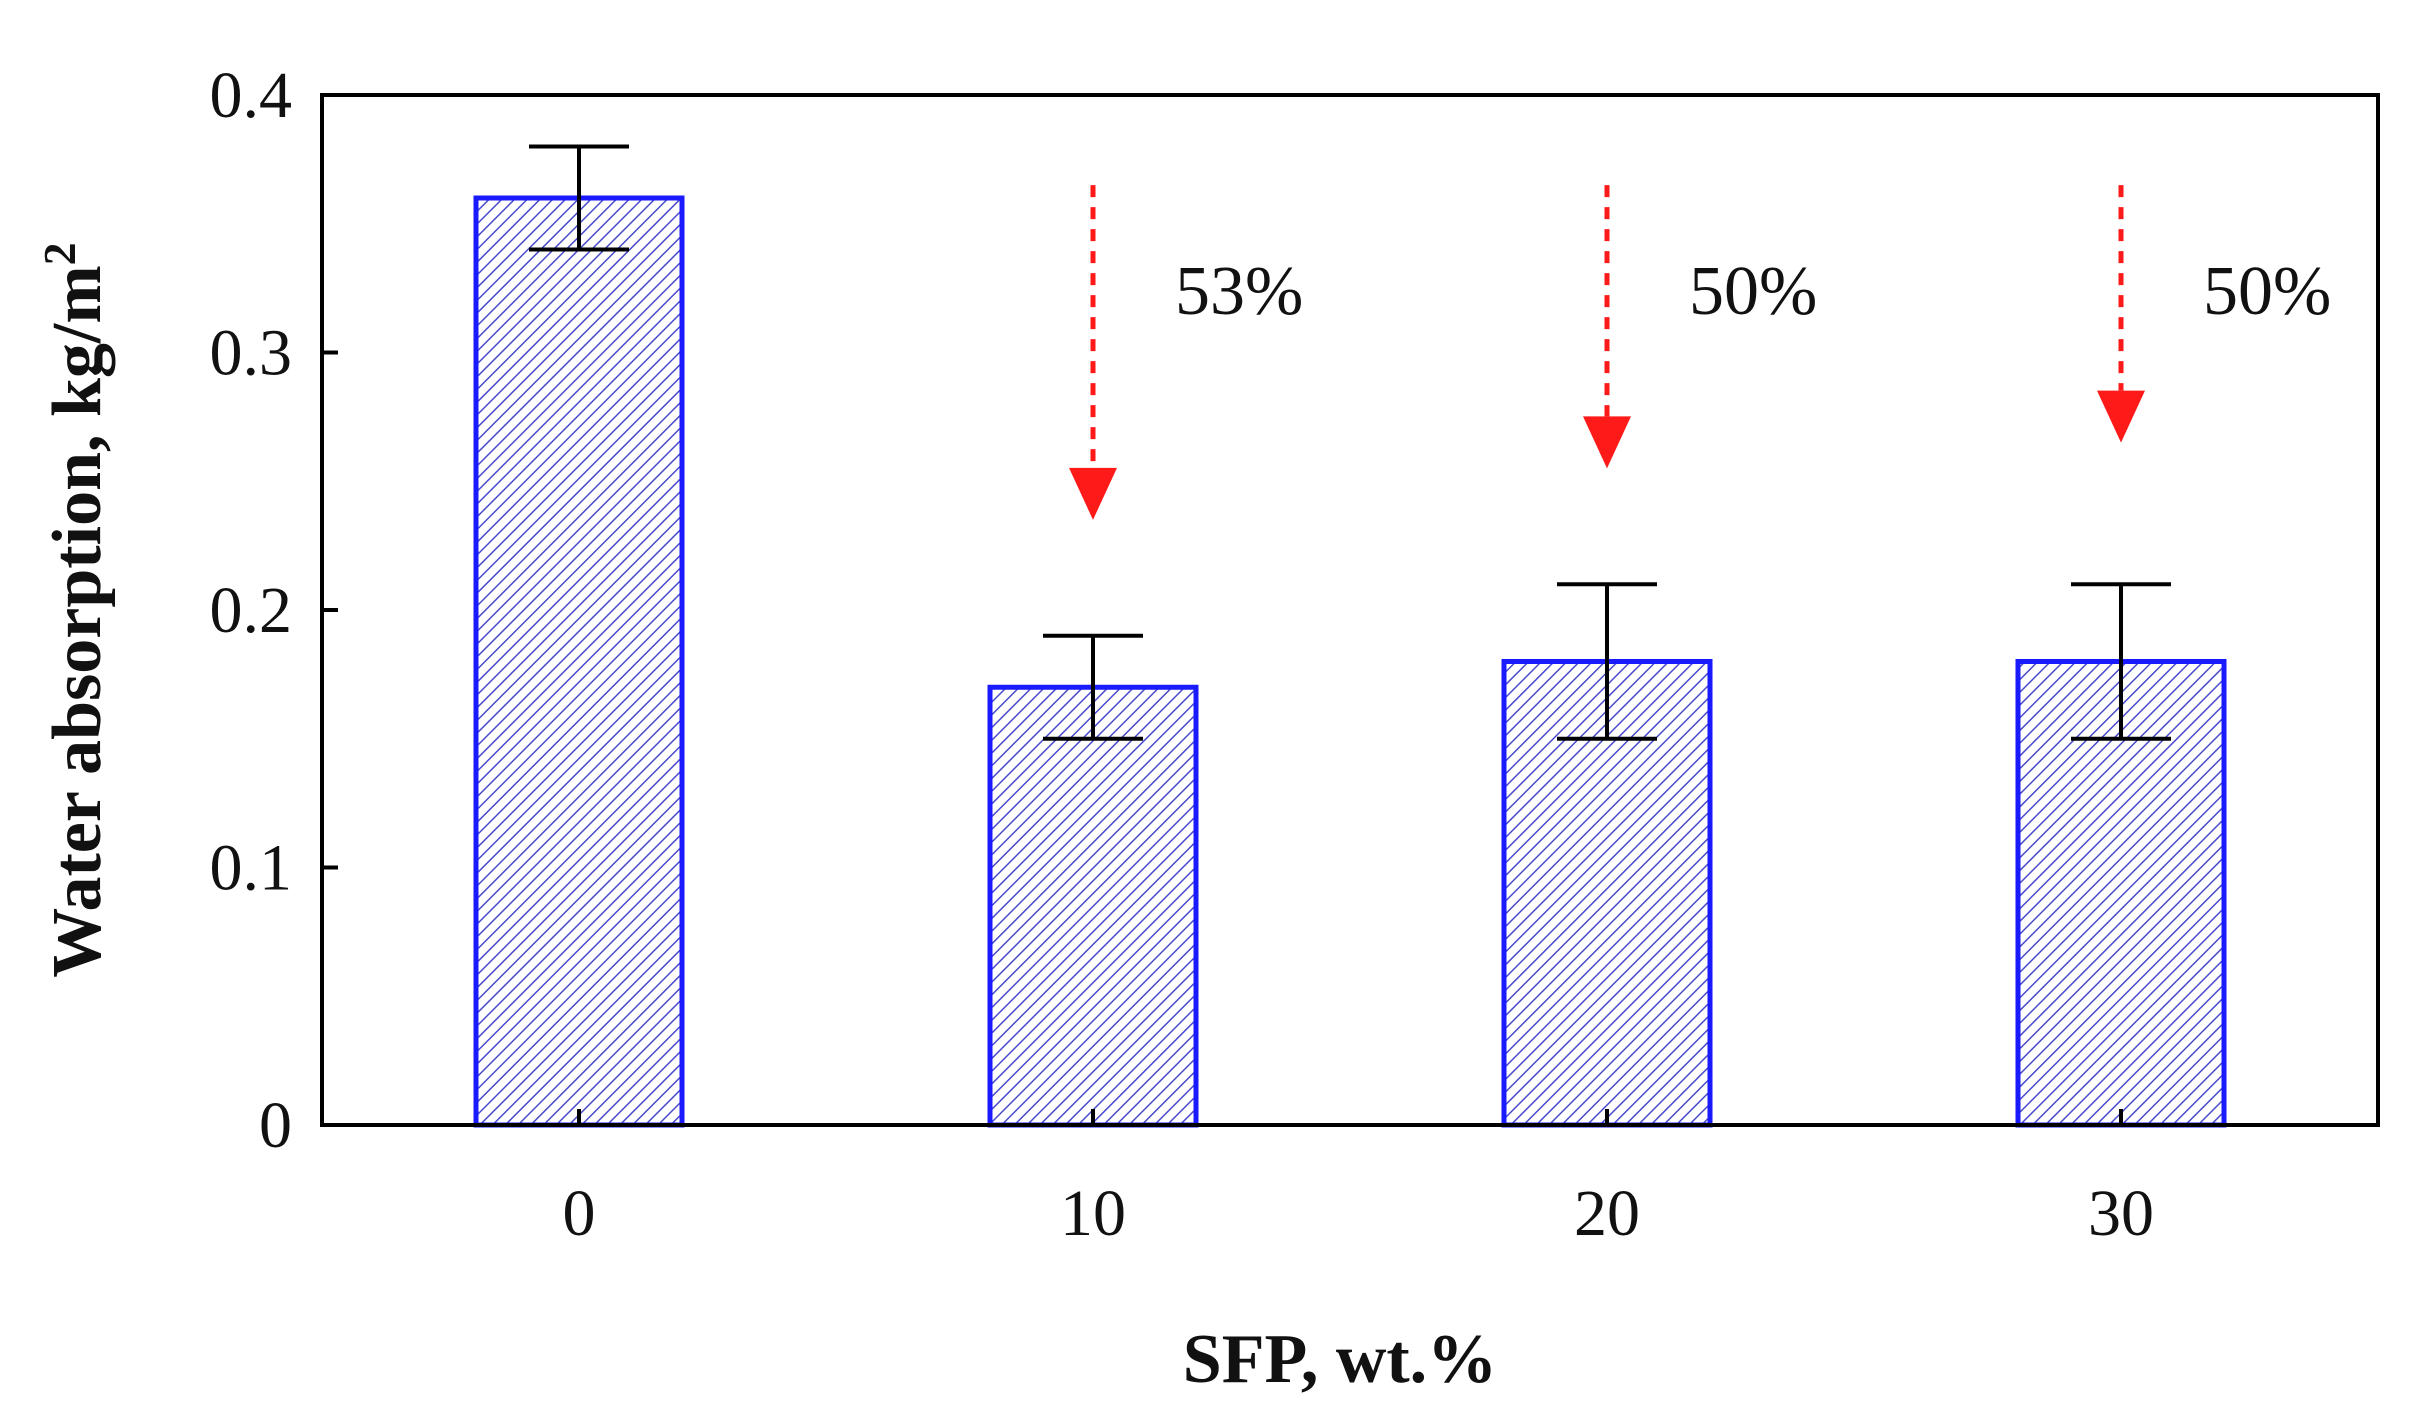 The height and width of the screenshot is (1406, 2409). I want to click on y-tick-label-0.2: 0.2, so click(251, 610).